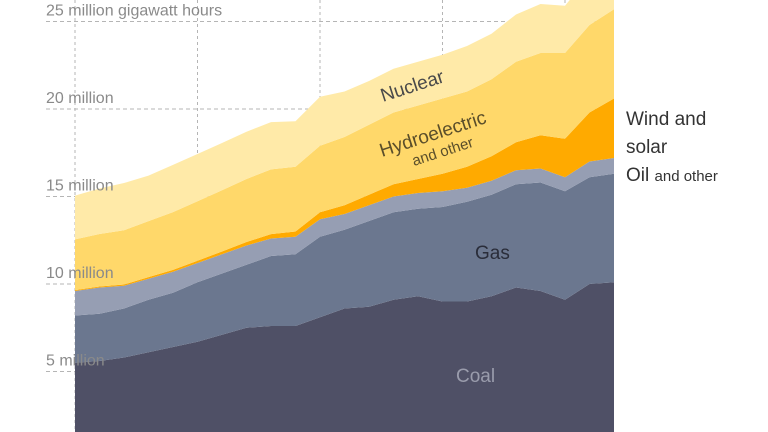  I want to click on coal-label: Coal, so click(475, 376).